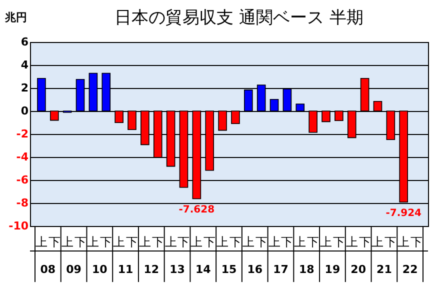 This screenshot has height=283, width=435. I want to click on y-tick-label: 4, so click(24, 65).